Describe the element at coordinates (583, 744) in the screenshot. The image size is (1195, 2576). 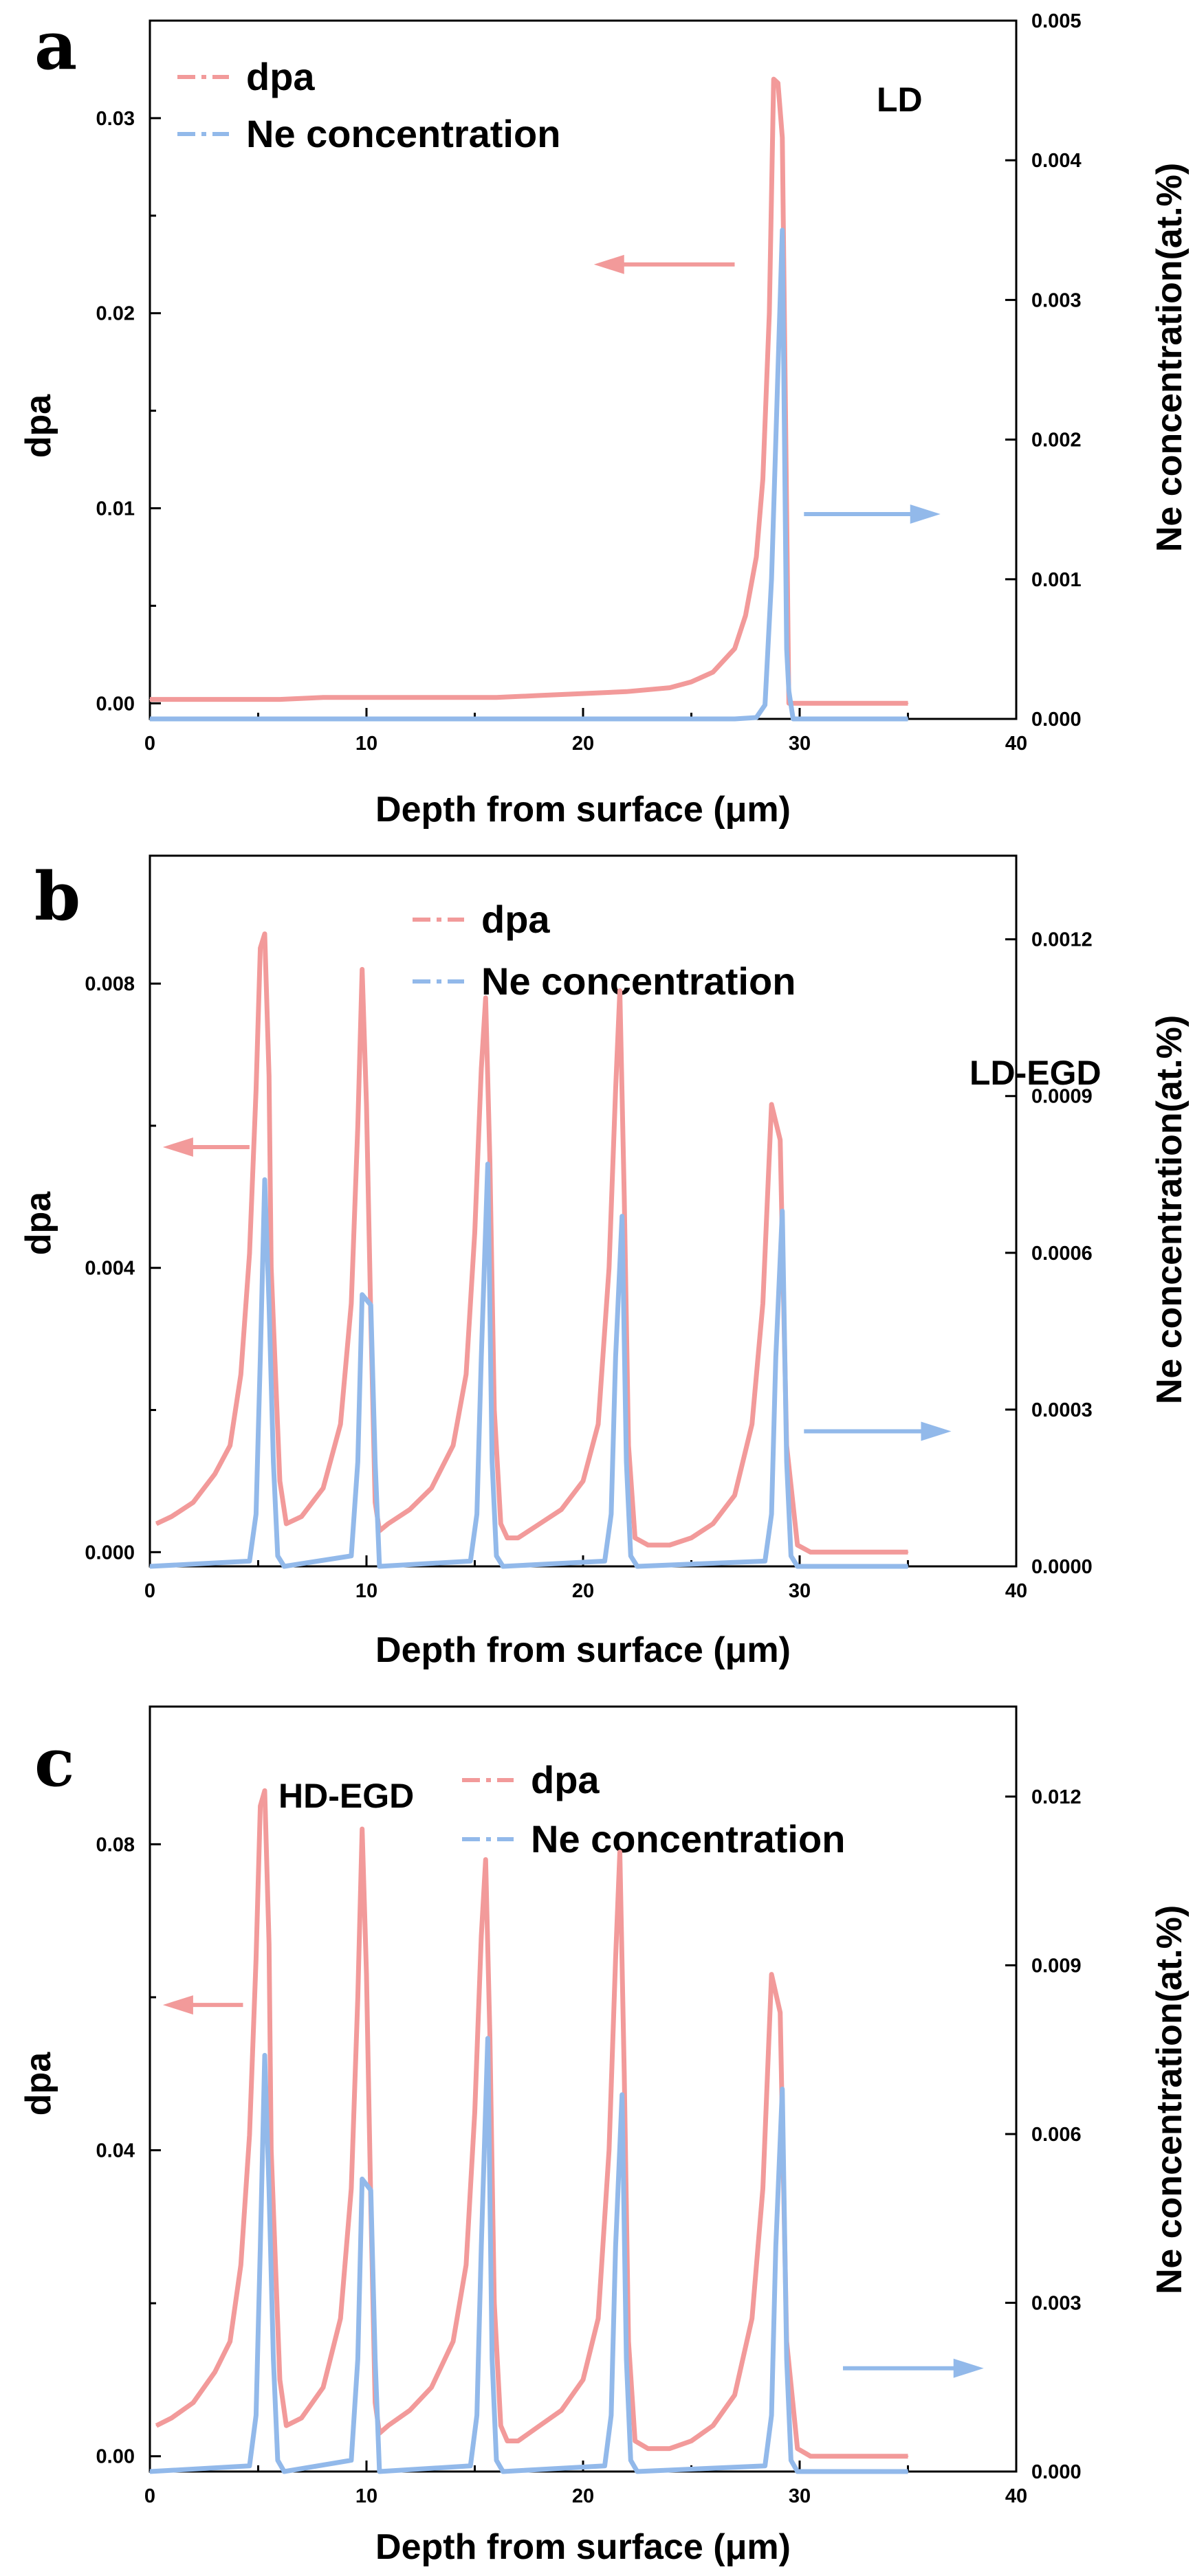
I see `x-tick-label: 20` at that location.